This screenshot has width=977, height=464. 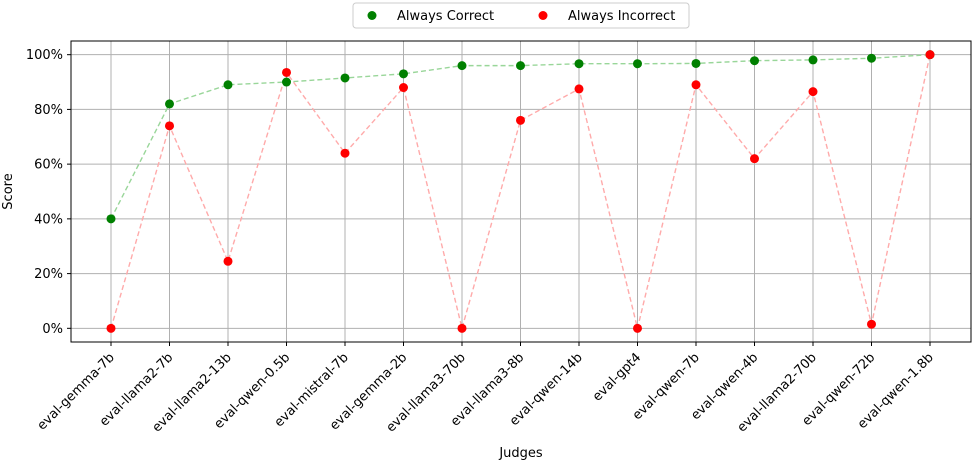 I want to click on y-axis: 0% 20% 40% 60% 80% 100%, so click(x=48, y=192).